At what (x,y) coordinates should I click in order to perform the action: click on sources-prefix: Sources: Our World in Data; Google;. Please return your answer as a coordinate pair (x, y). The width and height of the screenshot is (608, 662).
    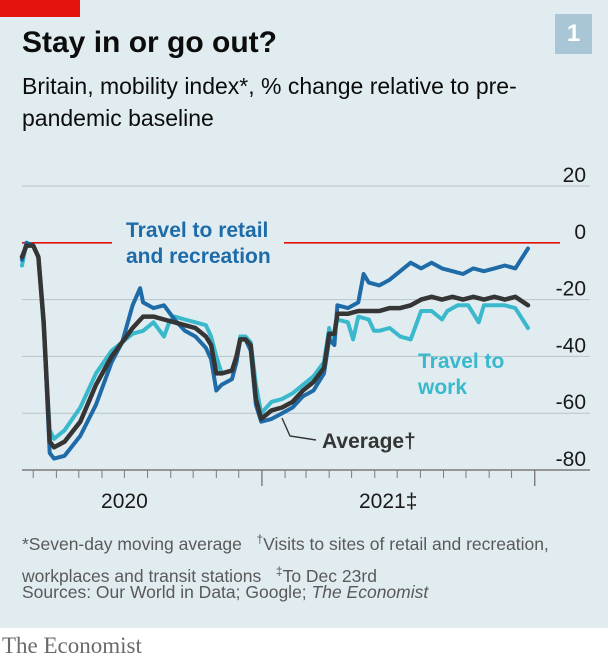
    Looking at the image, I should click on (167, 592).